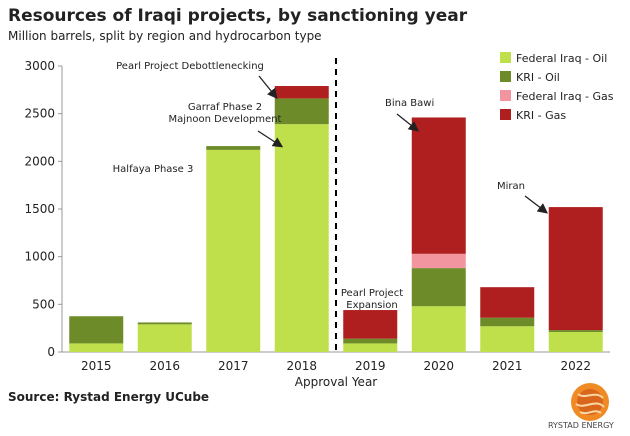 This screenshot has height=436, width=630. Describe the element at coordinates (39, 257) in the screenshot. I see `y-tick-label: 1000` at that location.